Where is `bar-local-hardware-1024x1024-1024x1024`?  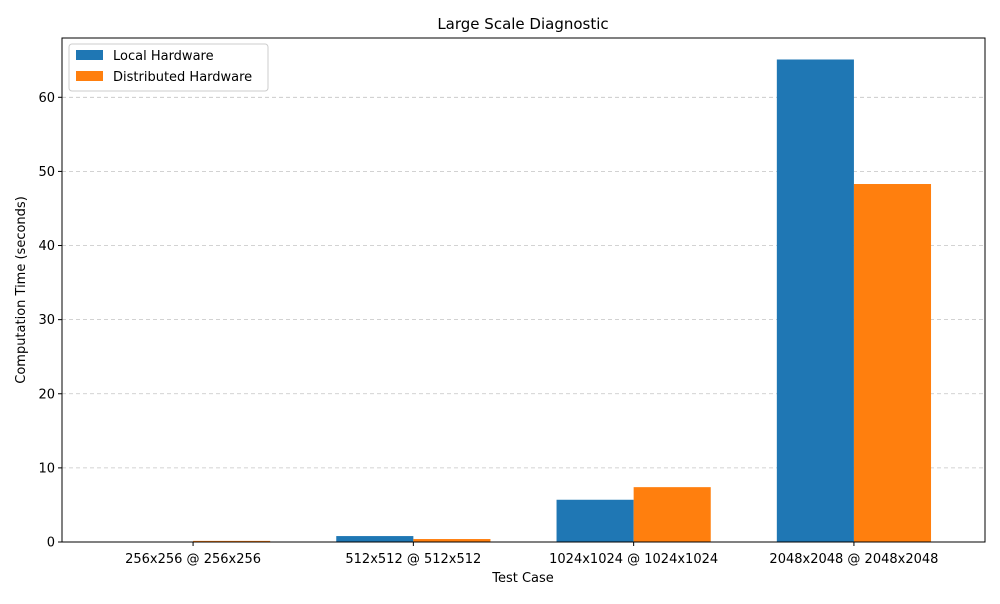 bar-local-hardware-1024x1024-1024x1024 is located at coordinates (595, 521).